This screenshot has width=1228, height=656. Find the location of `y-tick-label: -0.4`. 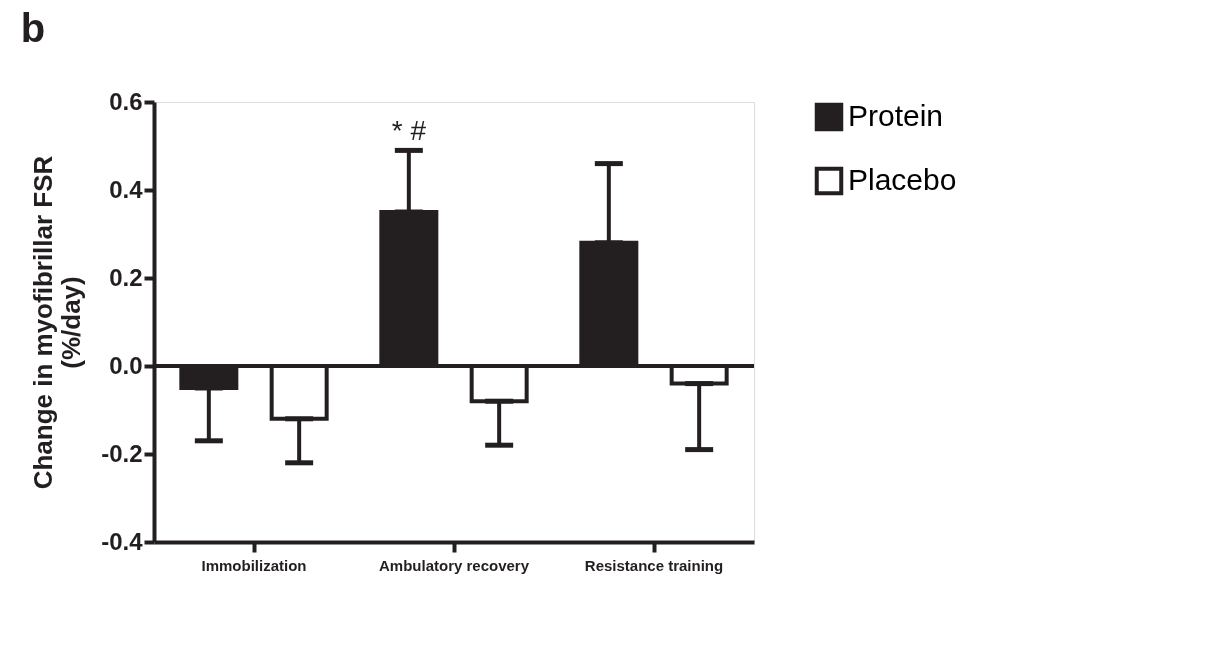

y-tick-label: -0.4 is located at coordinates (122, 541).